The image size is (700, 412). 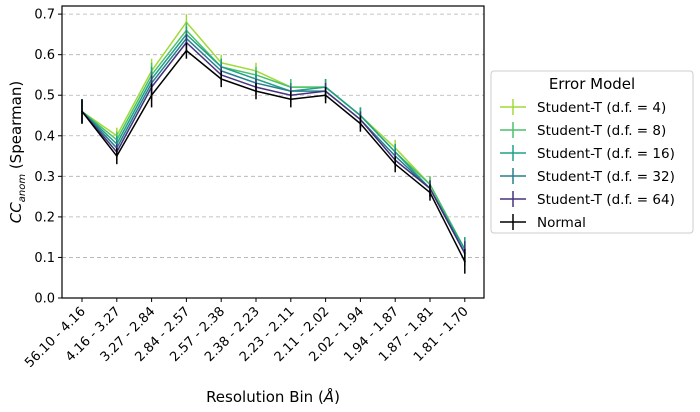 I want to click on y-tick-label: 0.3, so click(x=44, y=177).